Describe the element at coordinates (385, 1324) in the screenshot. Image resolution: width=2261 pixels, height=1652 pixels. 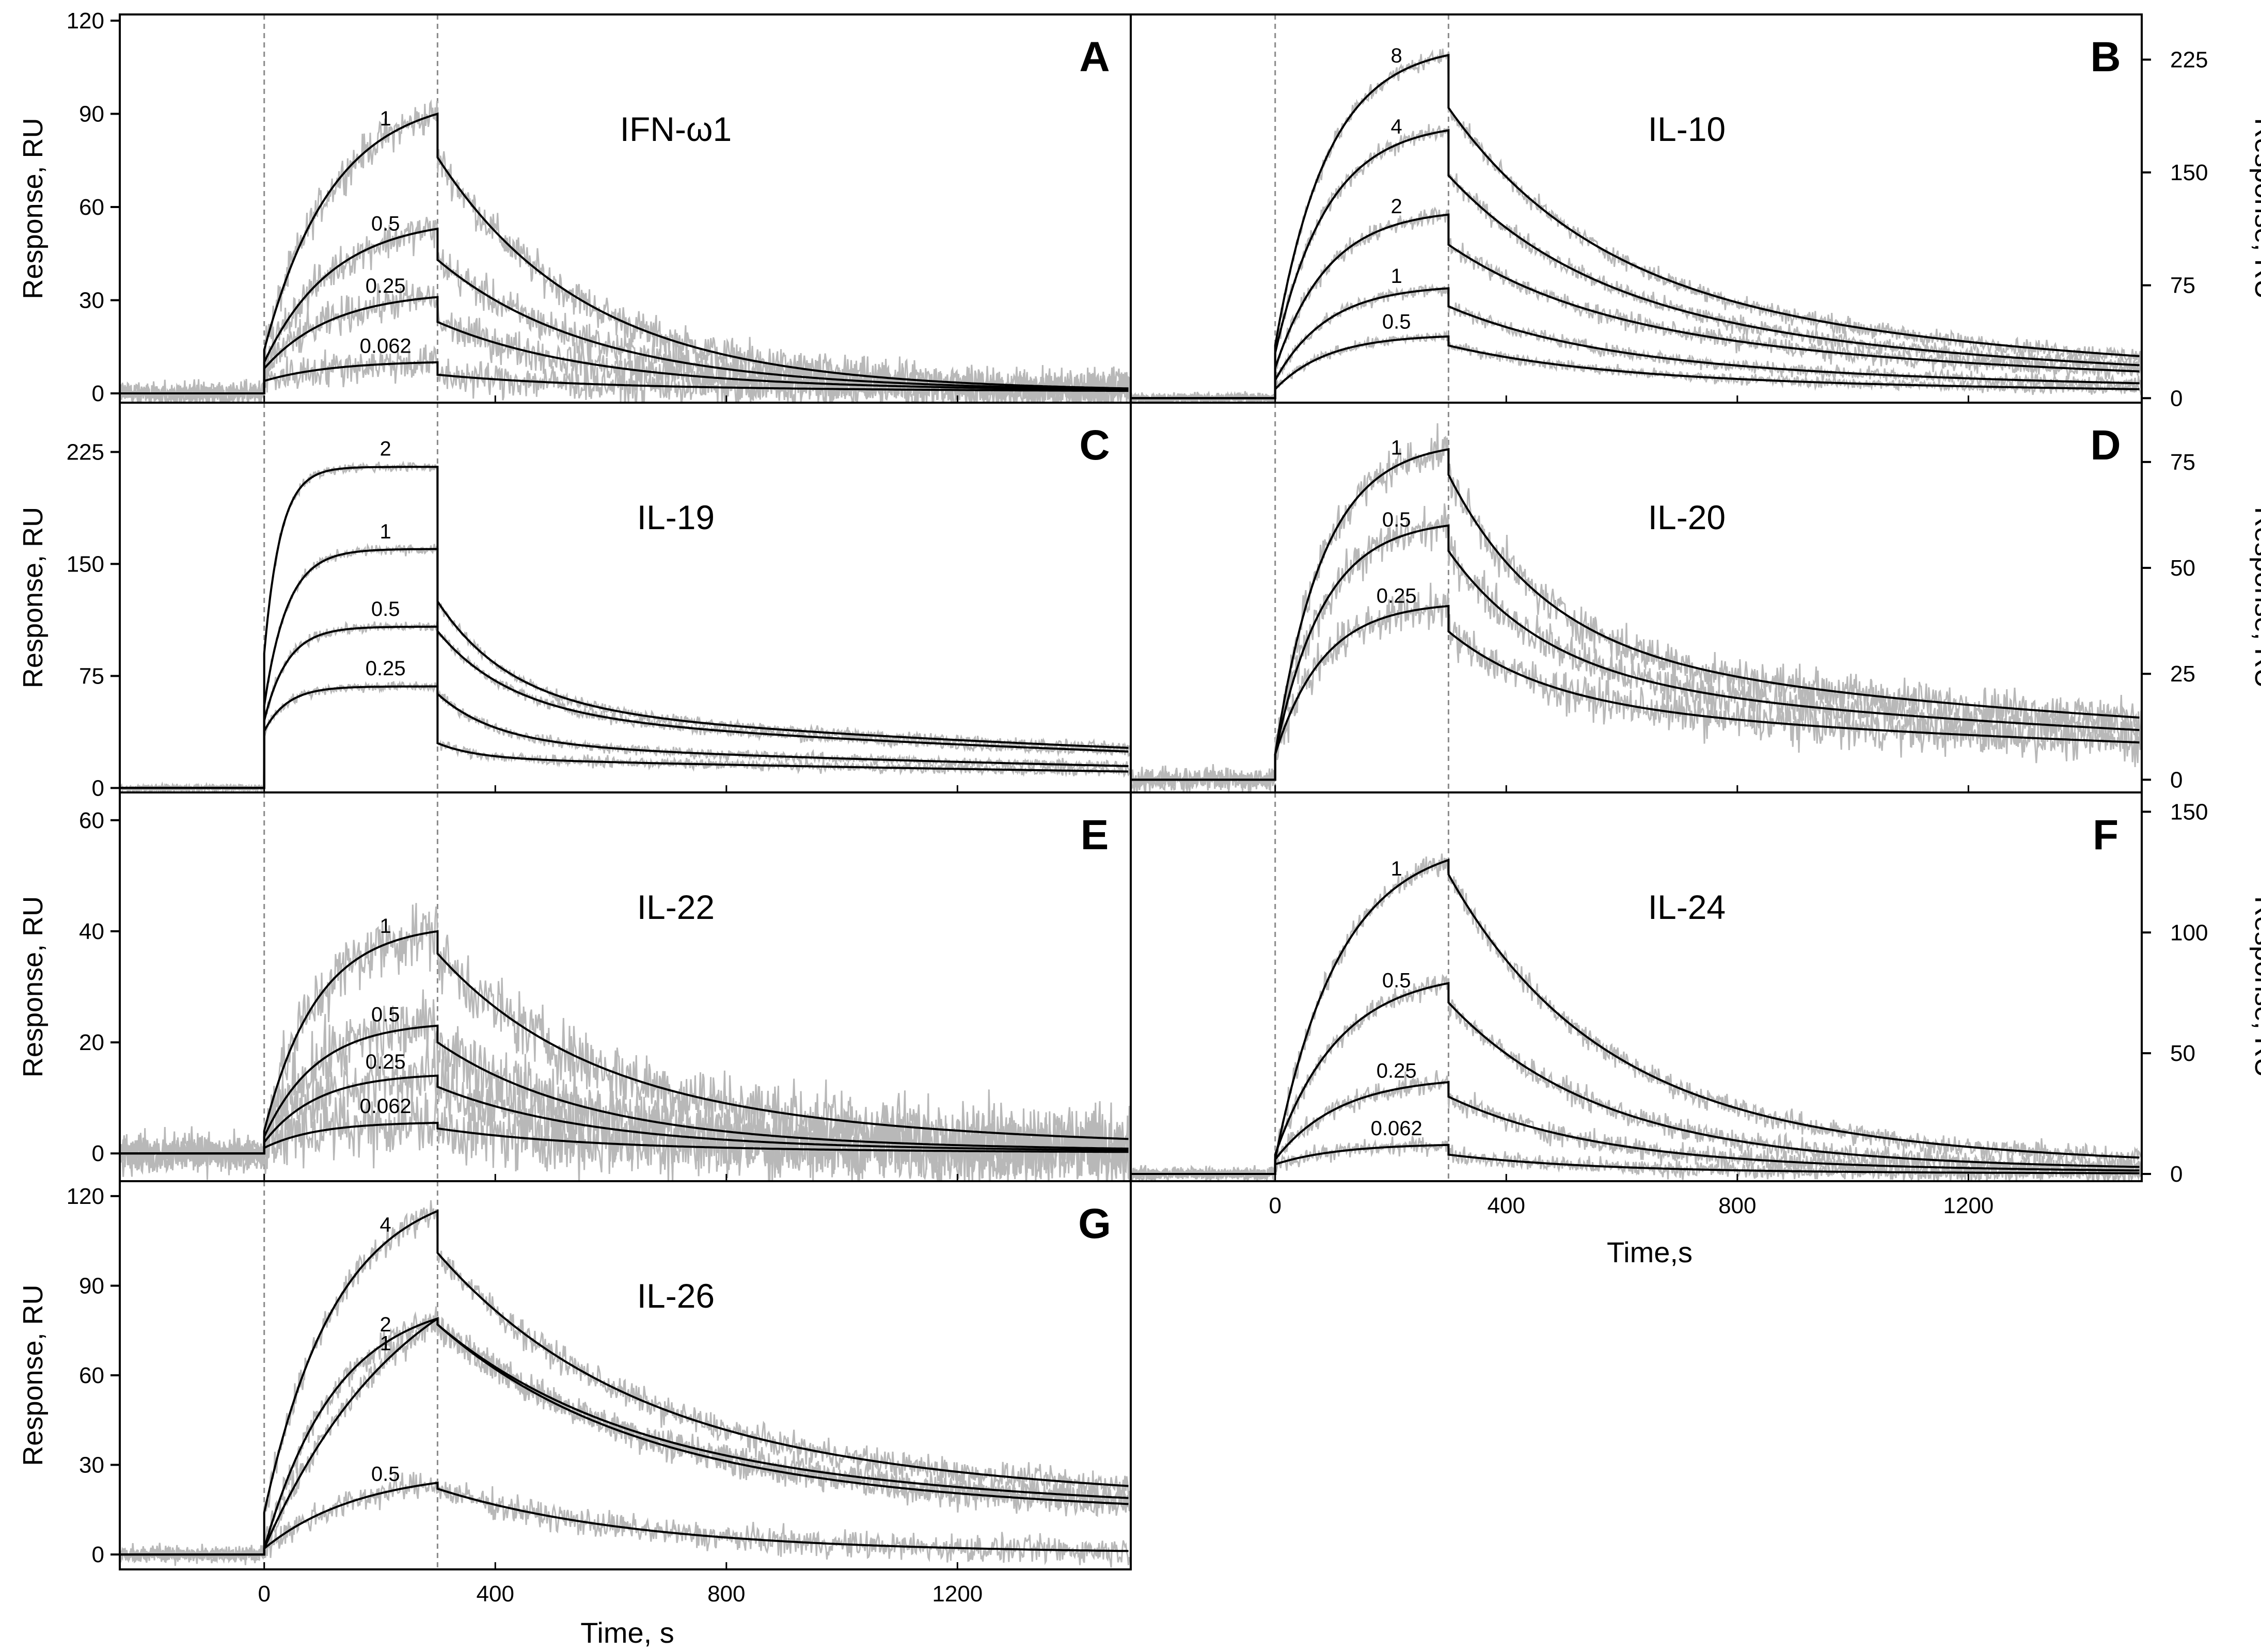
I see `concentration-label: 2` at that location.